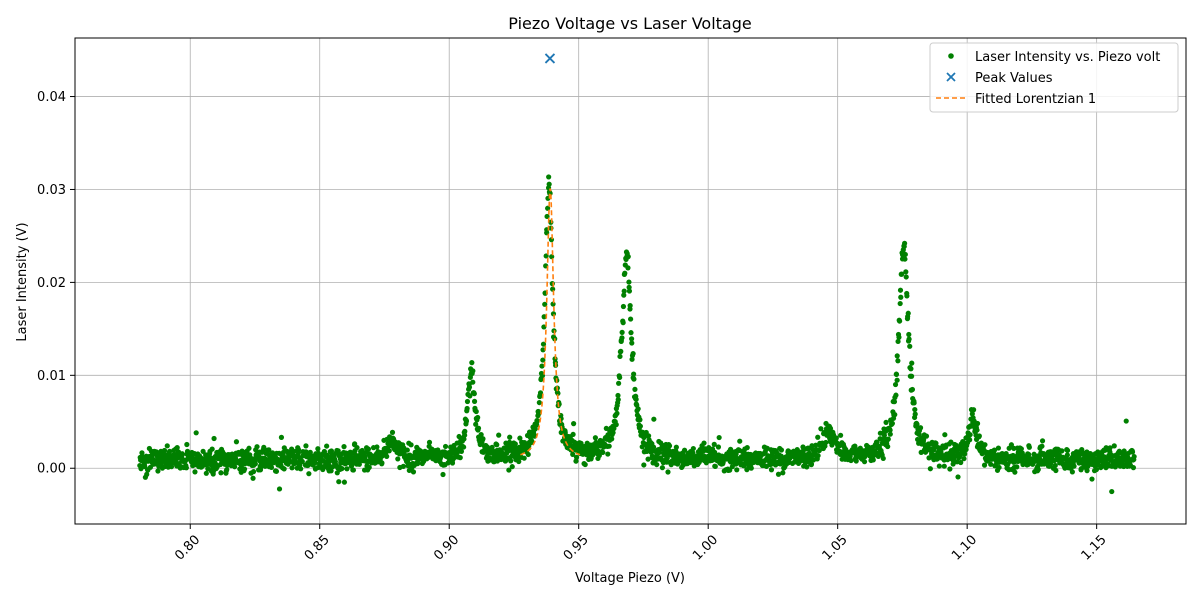  What do you see at coordinates (51, 376) in the screenshot?
I see `y-tick-label: 0.01` at bounding box center [51, 376].